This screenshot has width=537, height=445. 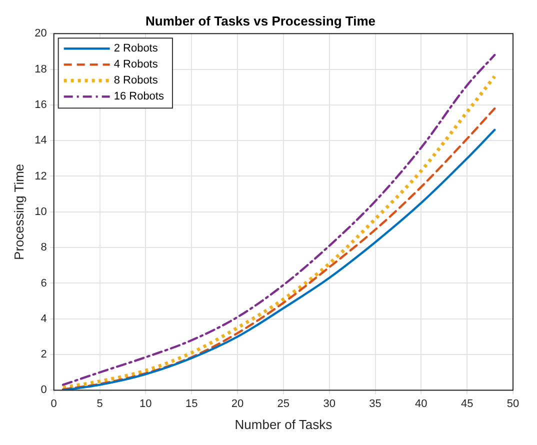 I want to click on x-tick-label: 35, so click(x=375, y=404).